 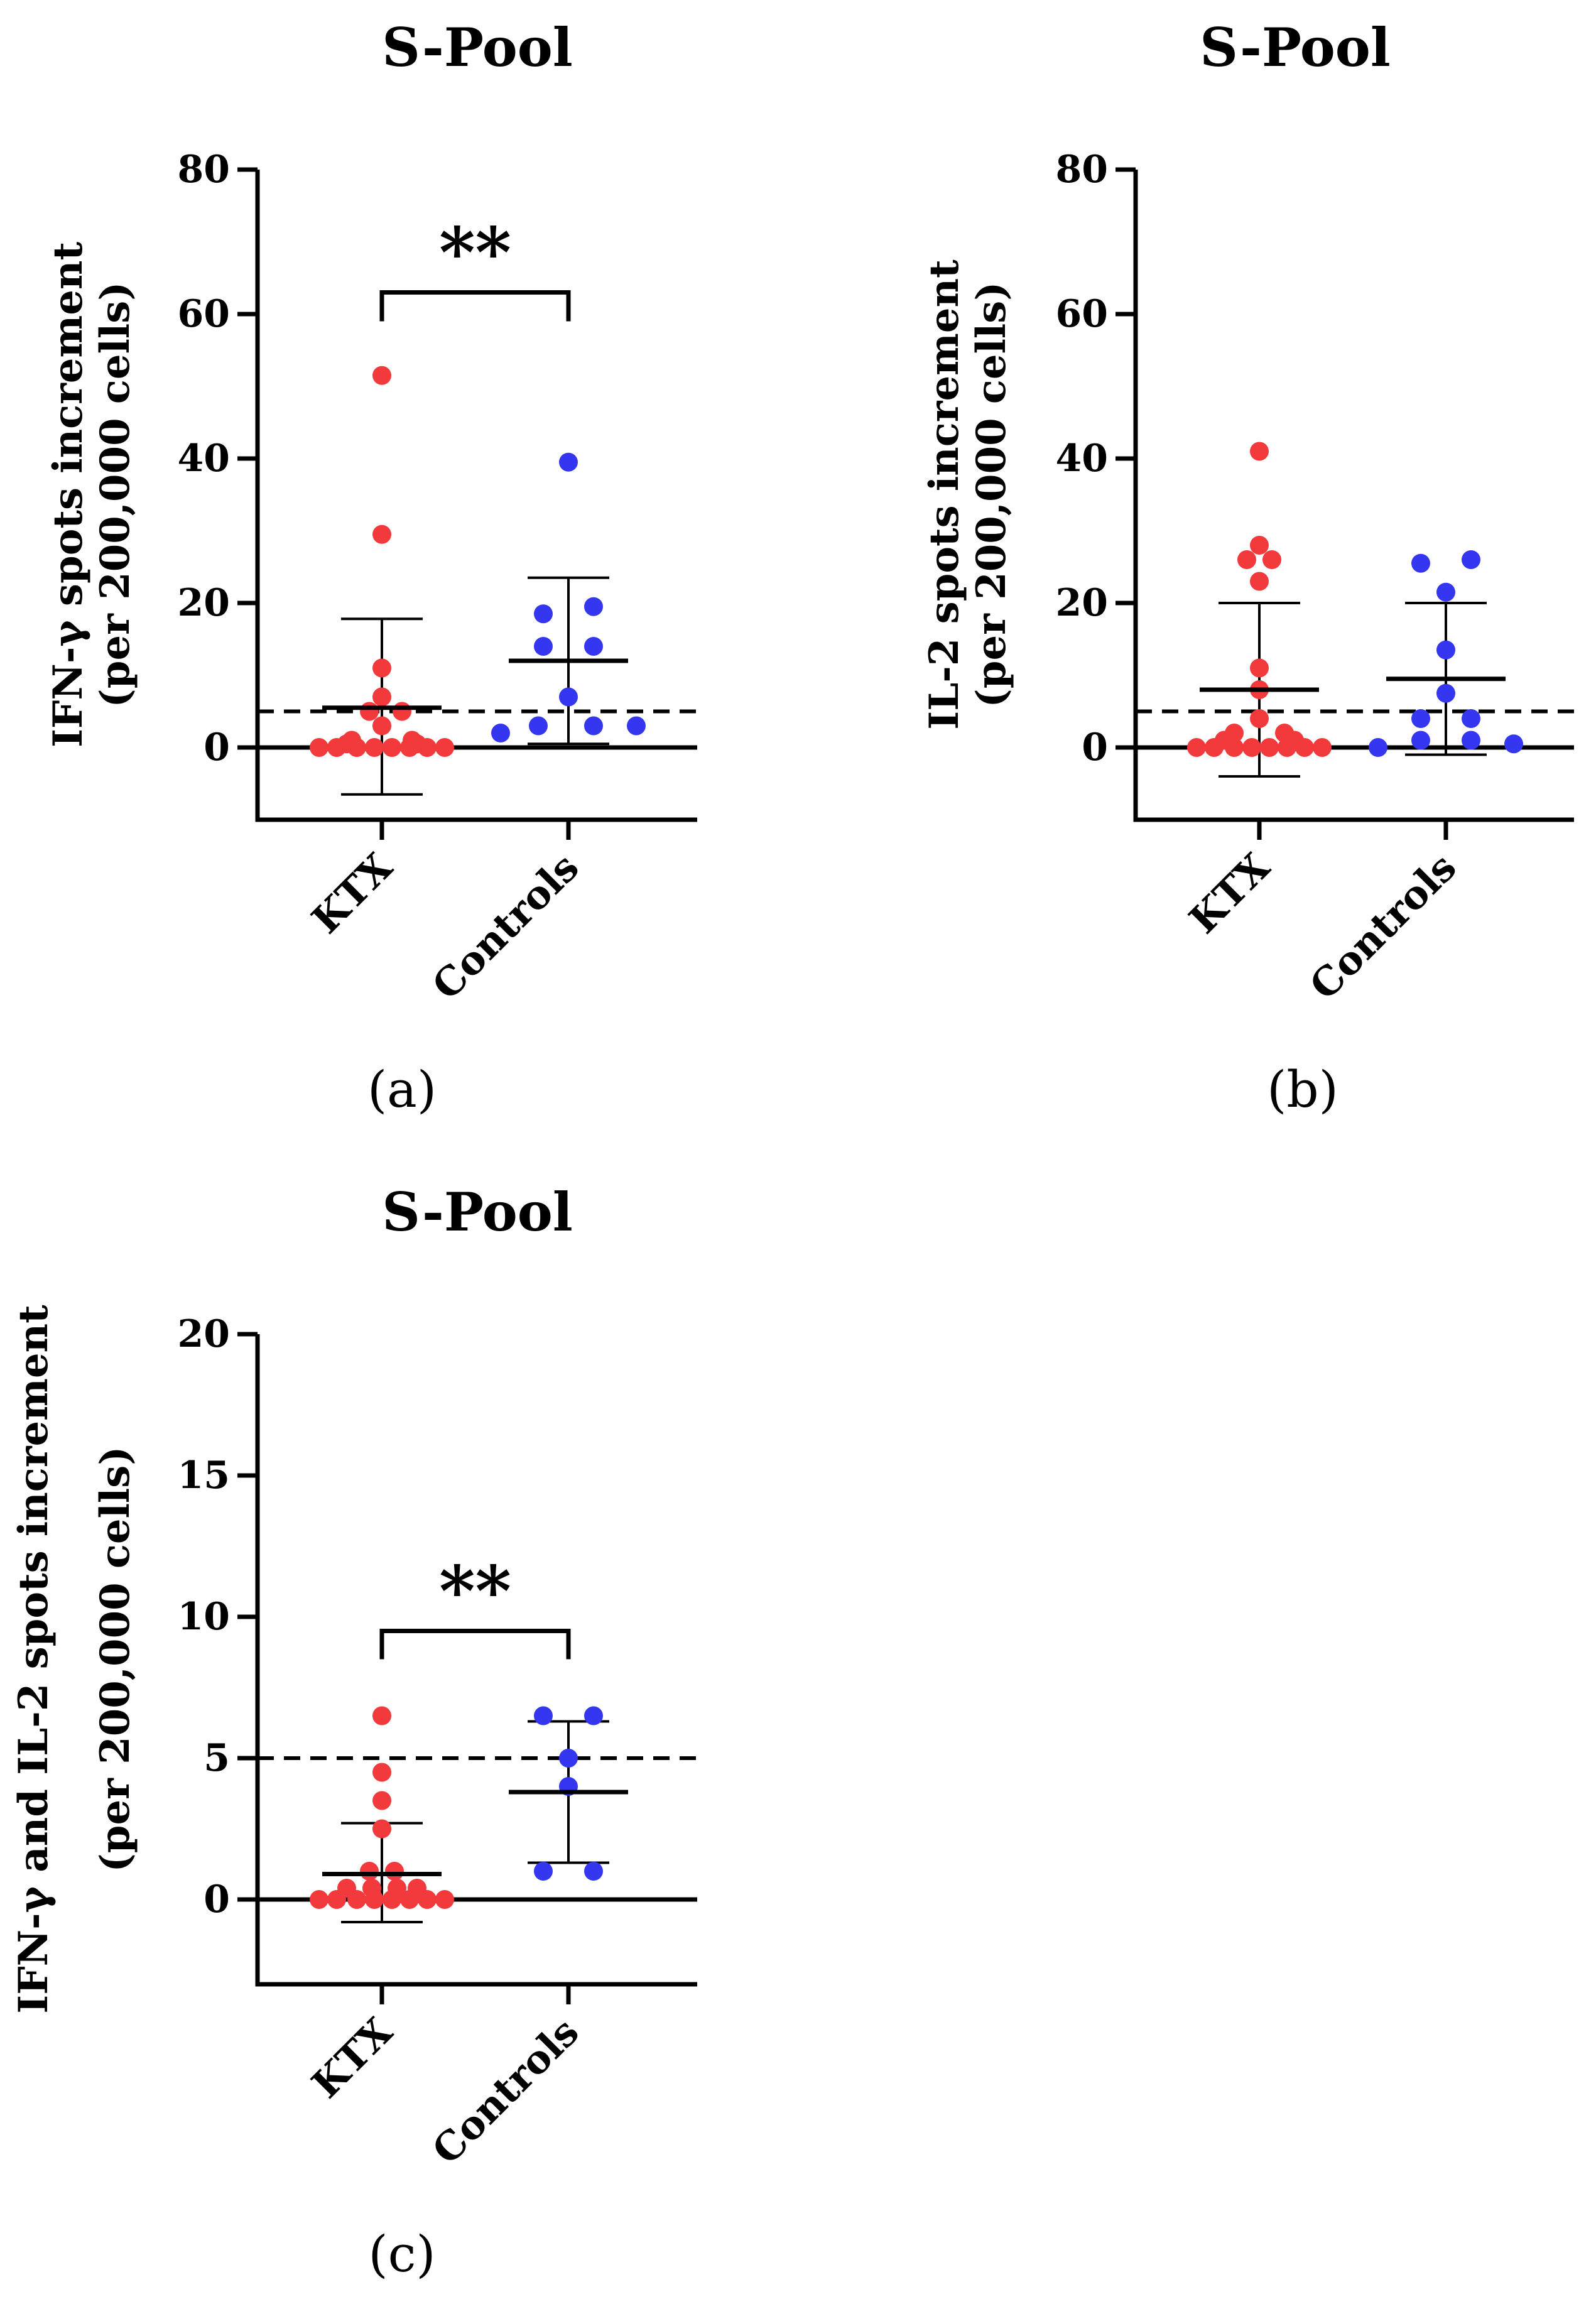 I want to click on panel-label: (b), so click(x=1302, y=1089).